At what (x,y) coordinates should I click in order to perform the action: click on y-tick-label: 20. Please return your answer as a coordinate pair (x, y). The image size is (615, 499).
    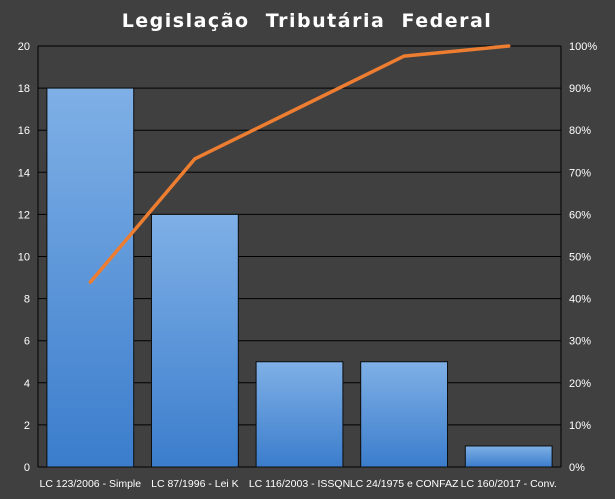
    Looking at the image, I should click on (24, 47).